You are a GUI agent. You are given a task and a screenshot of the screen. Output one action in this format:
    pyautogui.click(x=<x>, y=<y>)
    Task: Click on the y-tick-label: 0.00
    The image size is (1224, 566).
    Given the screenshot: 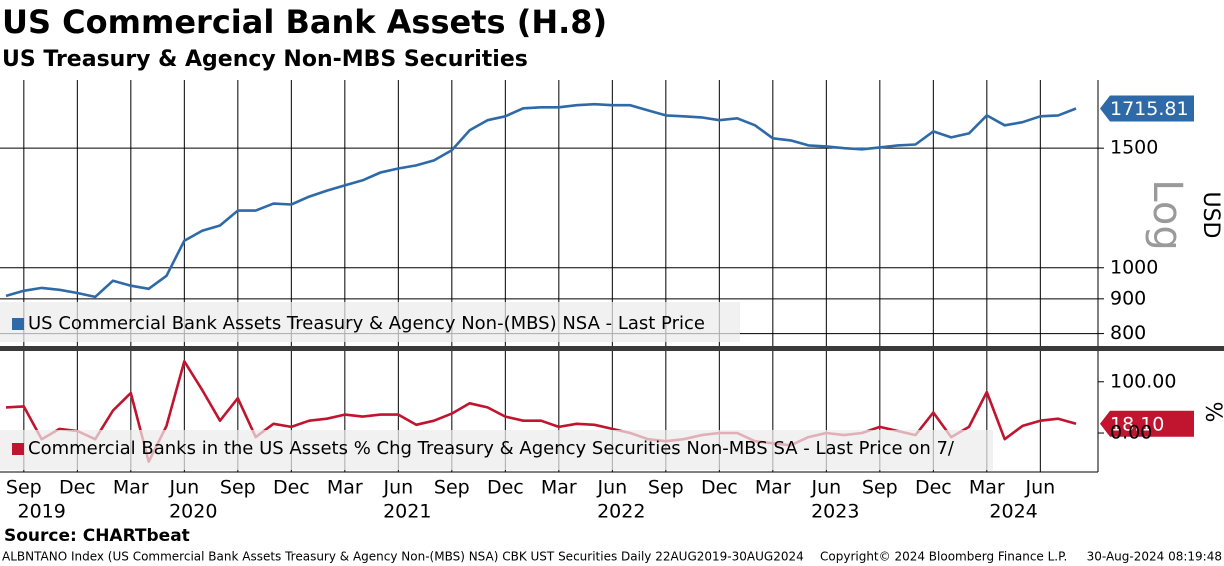 What is the action you would take?
    pyautogui.click(x=1131, y=433)
    